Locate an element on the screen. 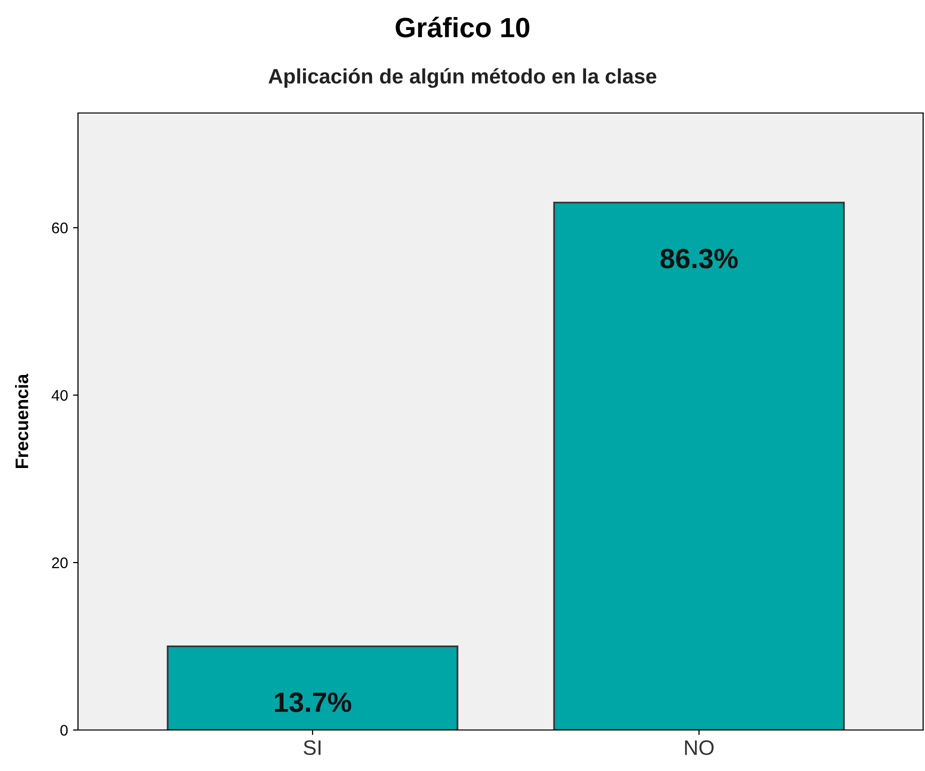  y-tick-label: 60 is located at coordinates (60, 228).